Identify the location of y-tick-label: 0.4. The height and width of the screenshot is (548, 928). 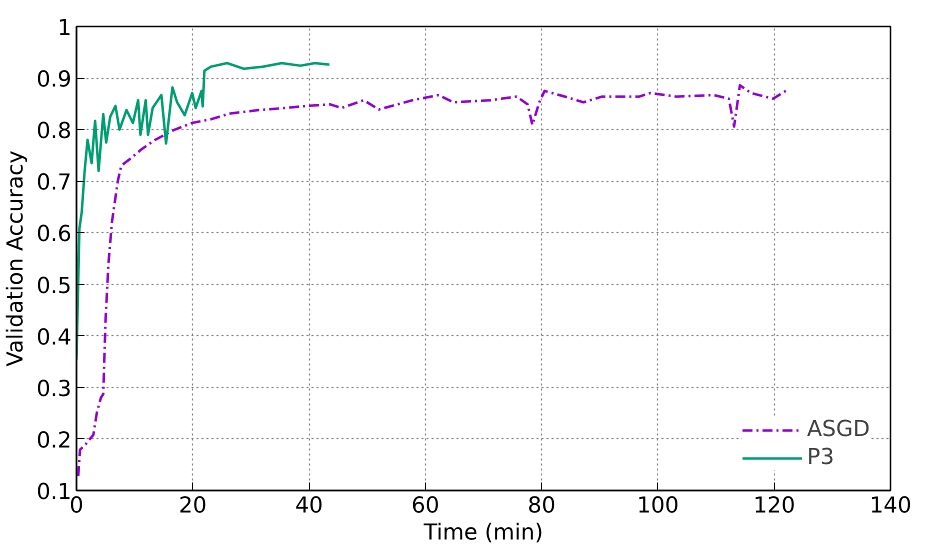
(54, 337).